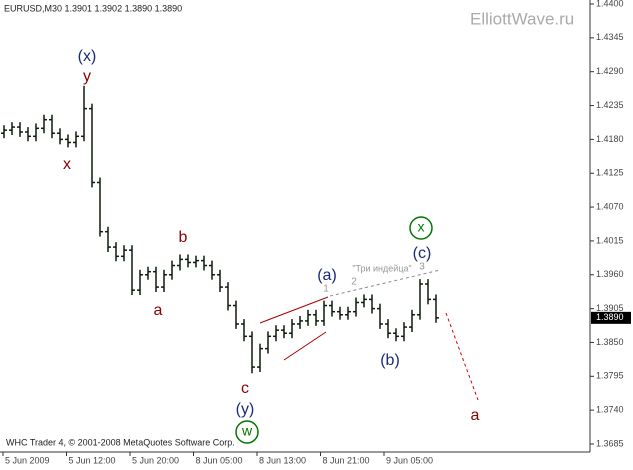 This screenshot has width=633, height=470. I want to click on x-tick-label: 5 Jun 20:00, so click(155, 460).